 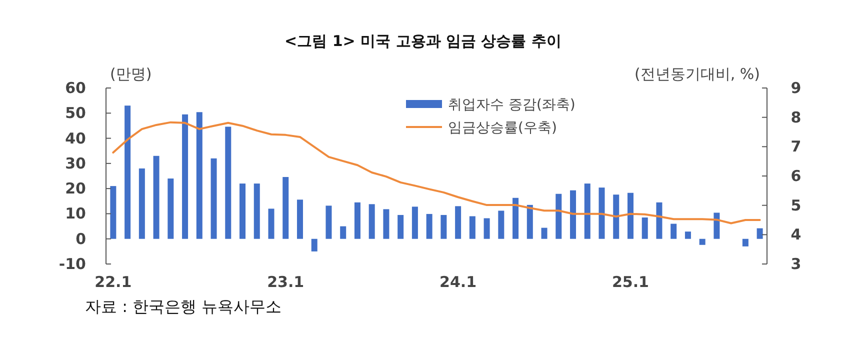 What do you see at coordinates (512, 105) in the screenshot?
I see `legend-label: 취업자수 증감(좌축)` at bounding box center [512, 105].